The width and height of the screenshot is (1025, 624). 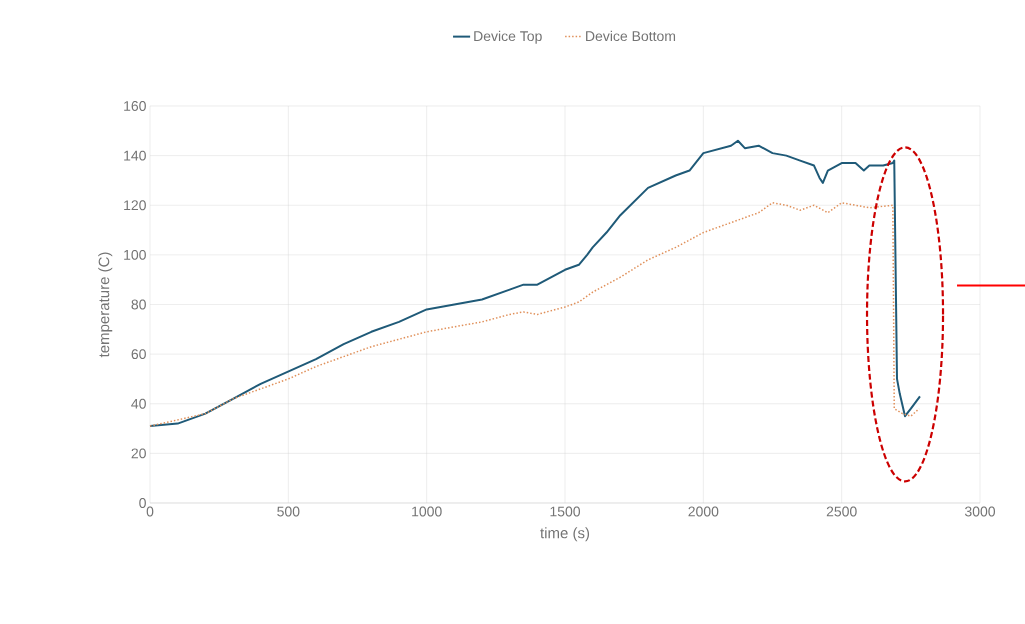 I want to click on y-tick-label: 20, so click(x=138, y=453).